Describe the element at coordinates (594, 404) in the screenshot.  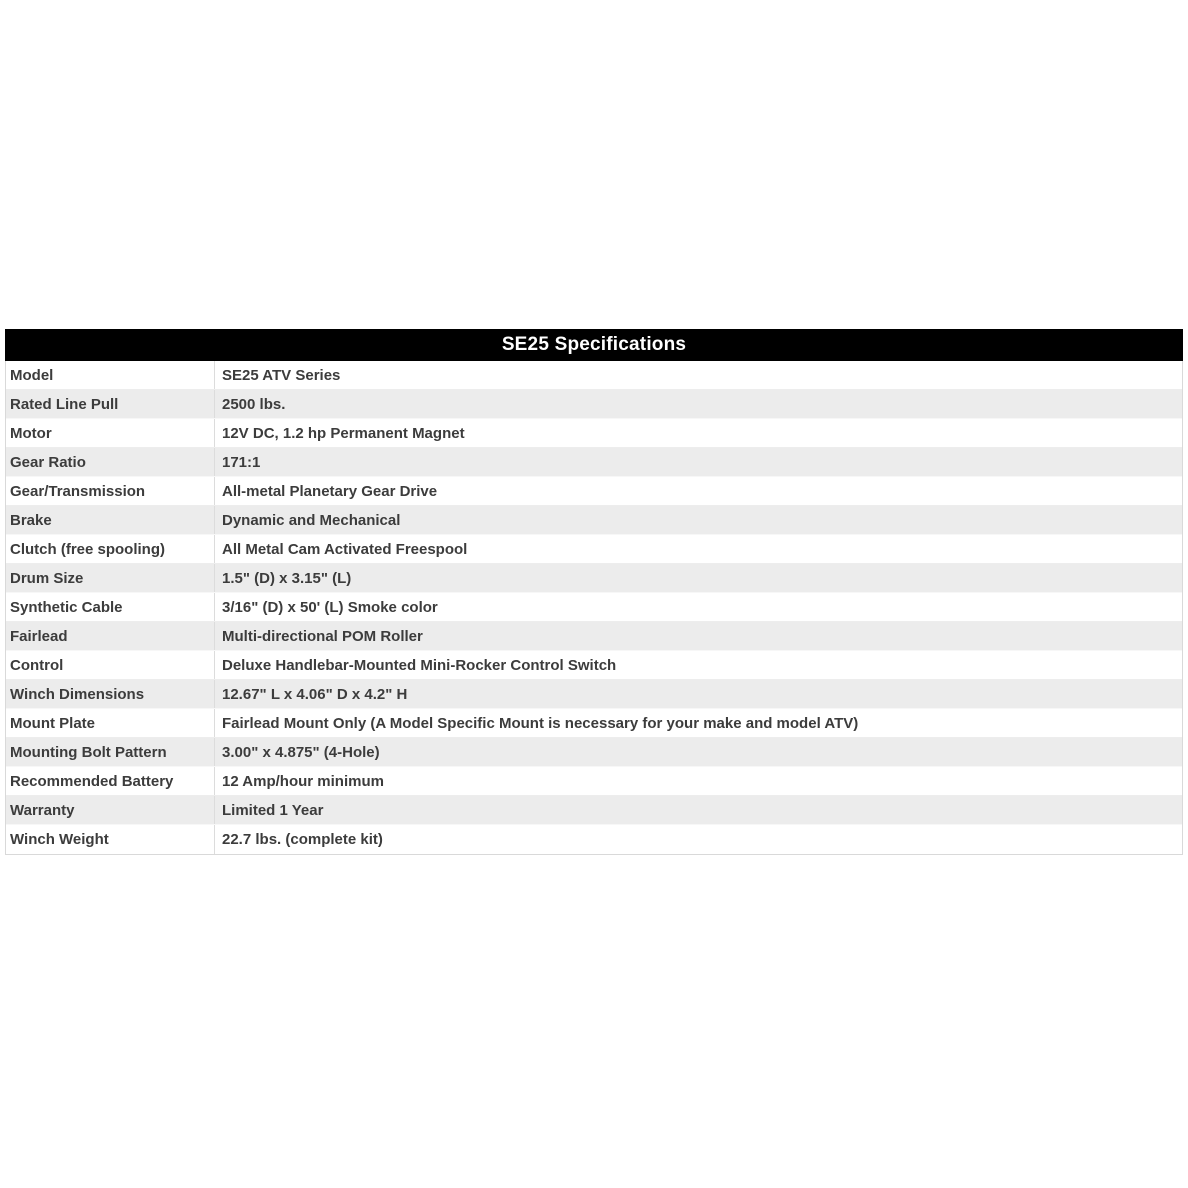
I see `spec-row: Rated Line Pull 2500 lbs.` at that location.